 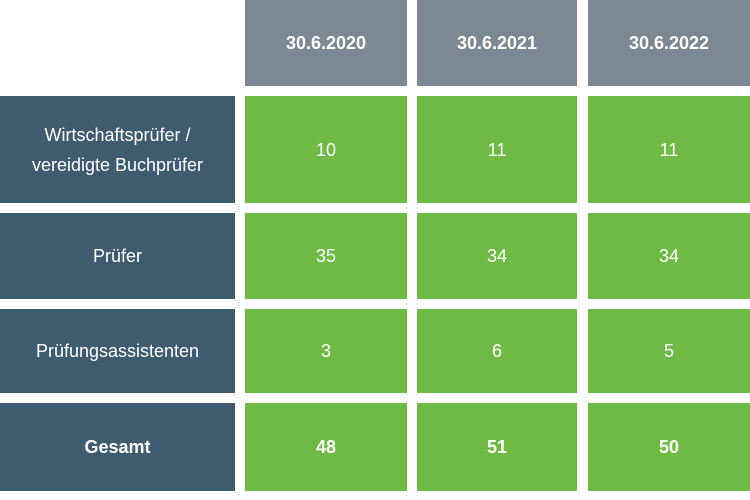 I want to click on row-label: Prüfungsassistenten, so click(x=117, y=351).